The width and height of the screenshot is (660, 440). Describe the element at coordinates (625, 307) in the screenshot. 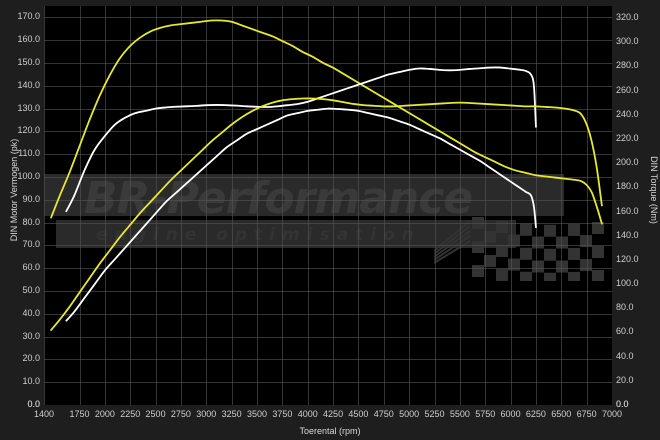

I see `right-tick-80.0: 80.0` at that location.